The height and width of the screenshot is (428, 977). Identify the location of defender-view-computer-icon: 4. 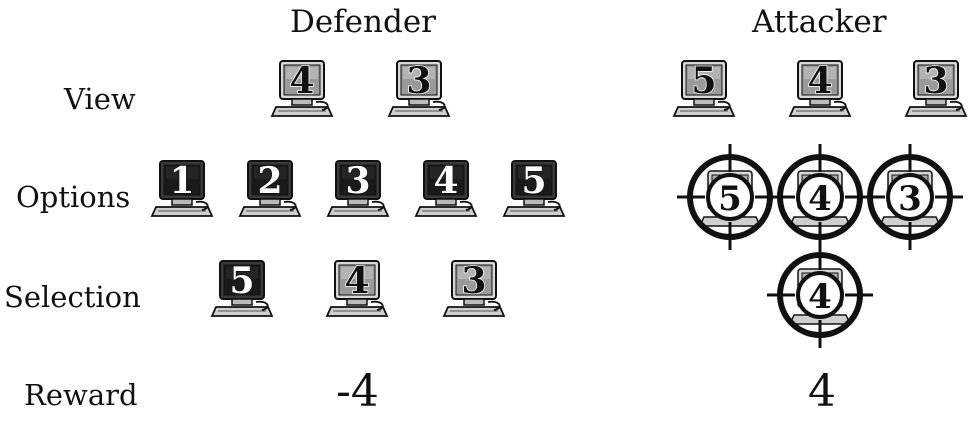
(302, 89).